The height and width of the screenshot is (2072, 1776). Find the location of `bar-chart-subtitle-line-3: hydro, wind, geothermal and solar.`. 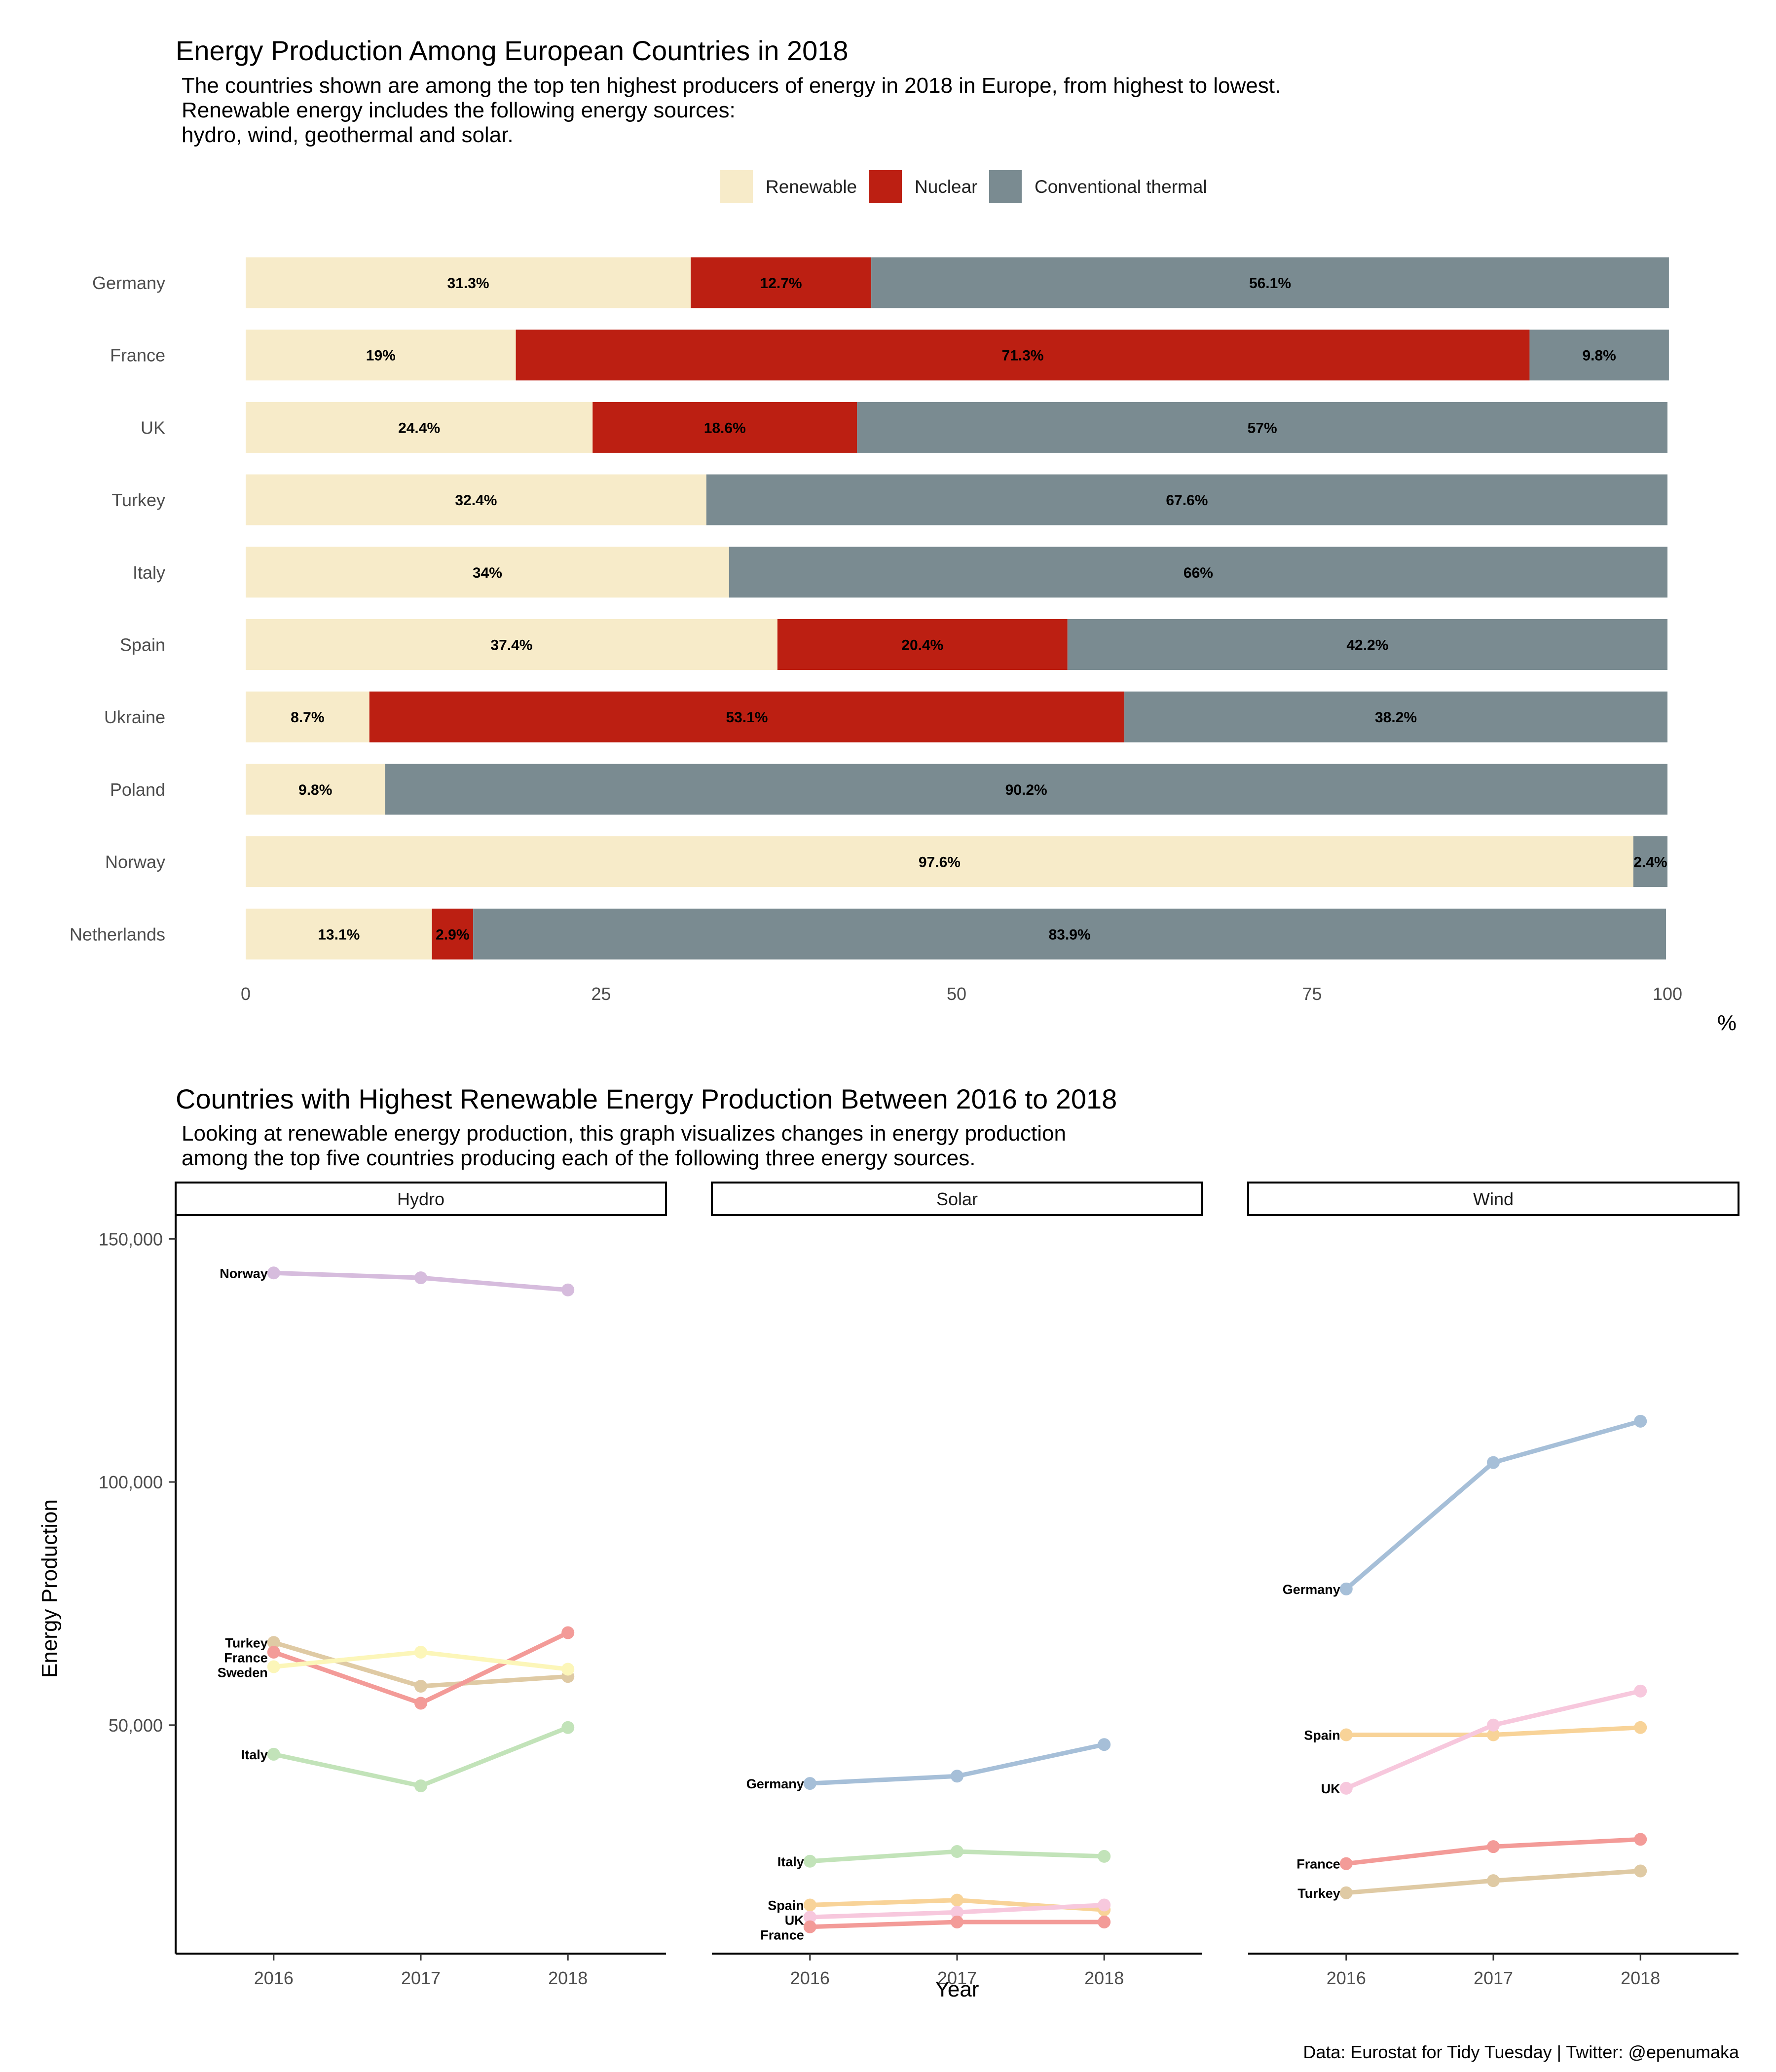

bar-chart-subtitle-line-3: hydro, wind, geothermal and solar. is located at coordinates (348, 135).